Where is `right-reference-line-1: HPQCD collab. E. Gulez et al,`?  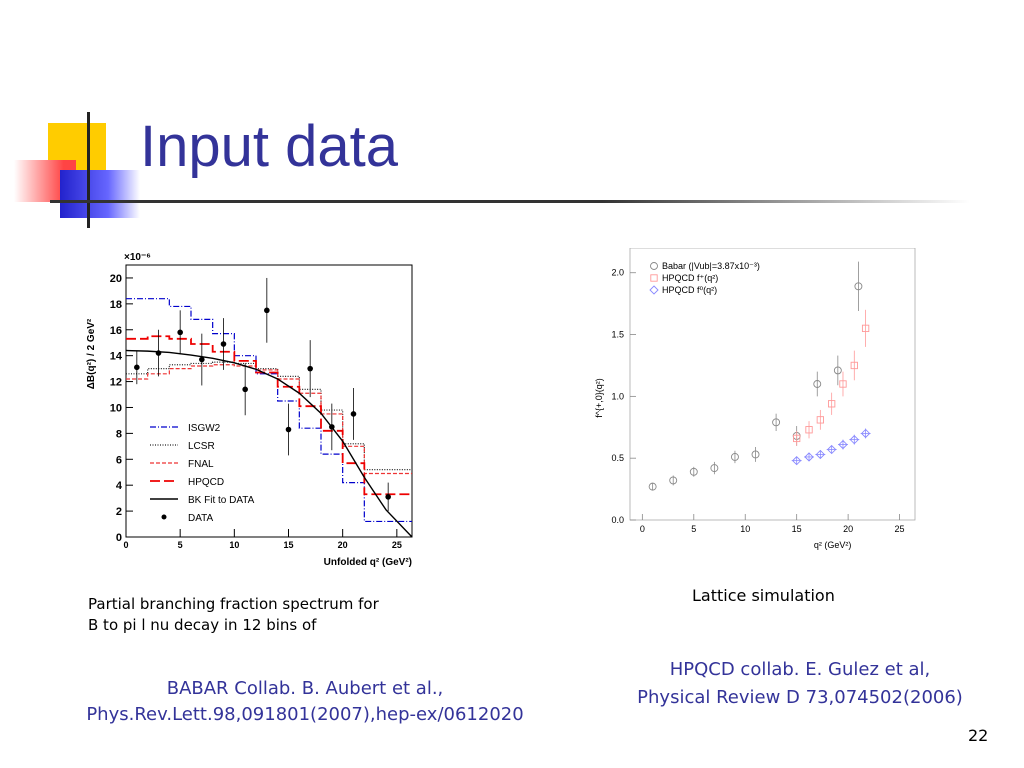
right-reference-line-1: HPQCD collab. E. Gulez et al, is located at coordinates (800, 669).